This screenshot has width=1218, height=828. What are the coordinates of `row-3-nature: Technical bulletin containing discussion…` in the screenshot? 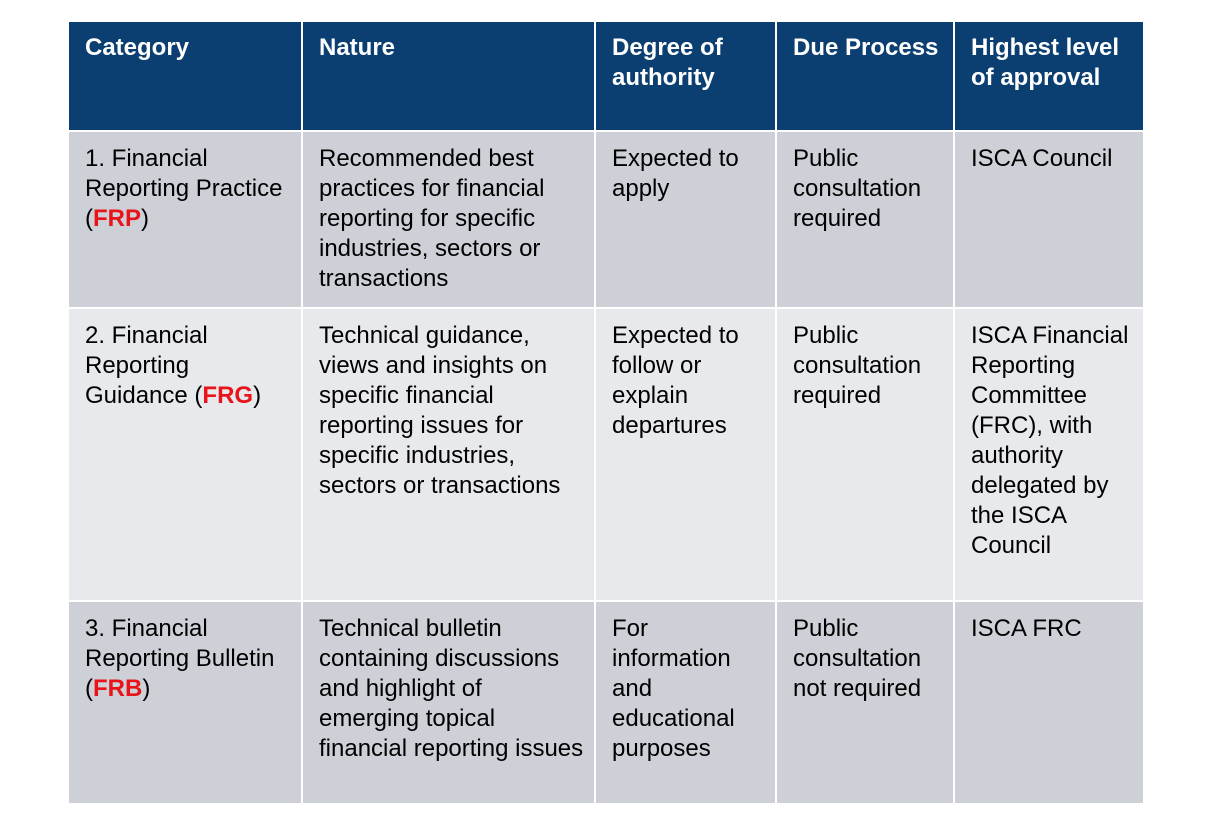 It's located at (448, 702).